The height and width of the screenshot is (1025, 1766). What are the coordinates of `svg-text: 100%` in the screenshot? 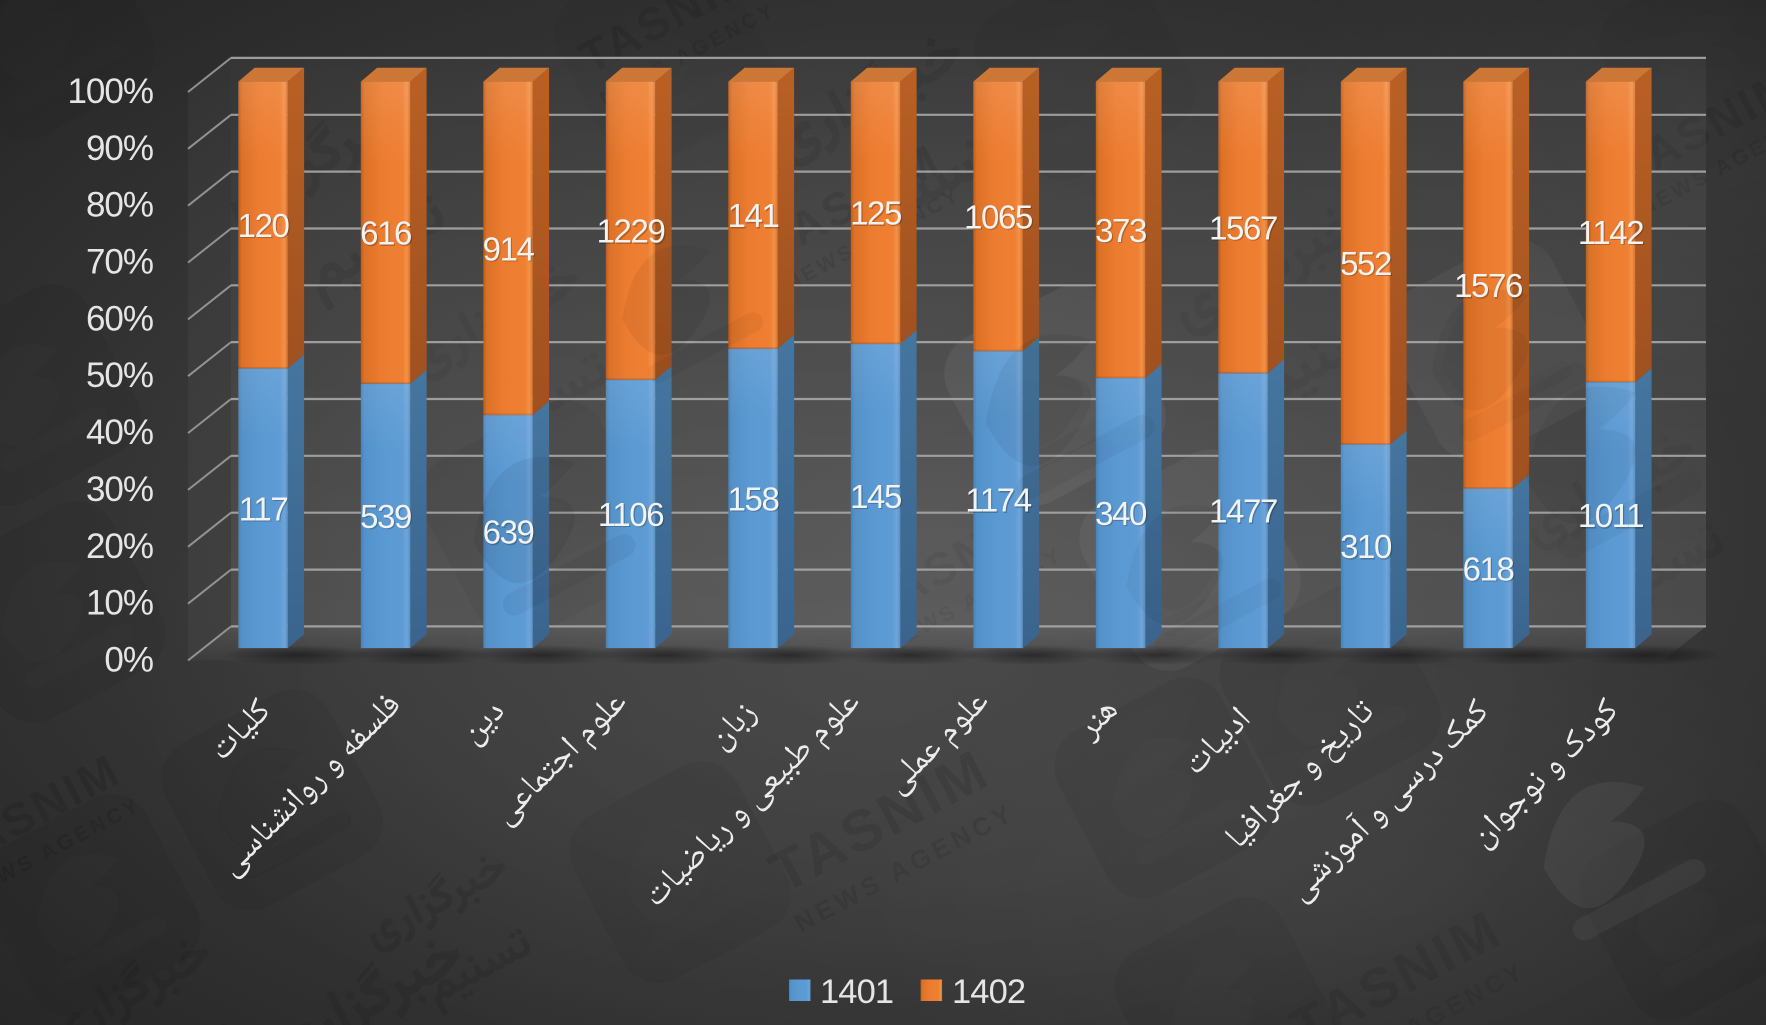 It's located at (110, 91).